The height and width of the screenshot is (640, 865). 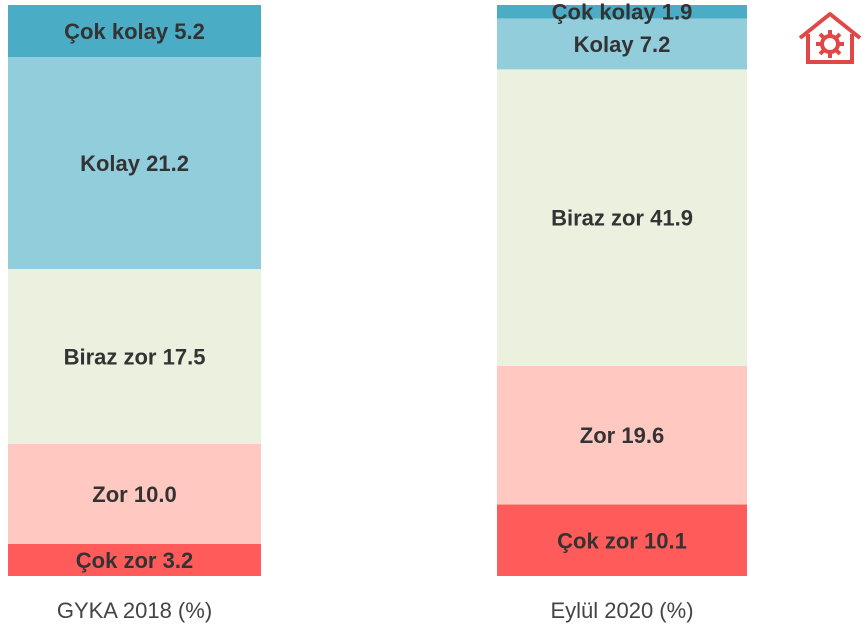 I want to click on data-label: Biraz zor 17.5, so click(x=135, y=356).